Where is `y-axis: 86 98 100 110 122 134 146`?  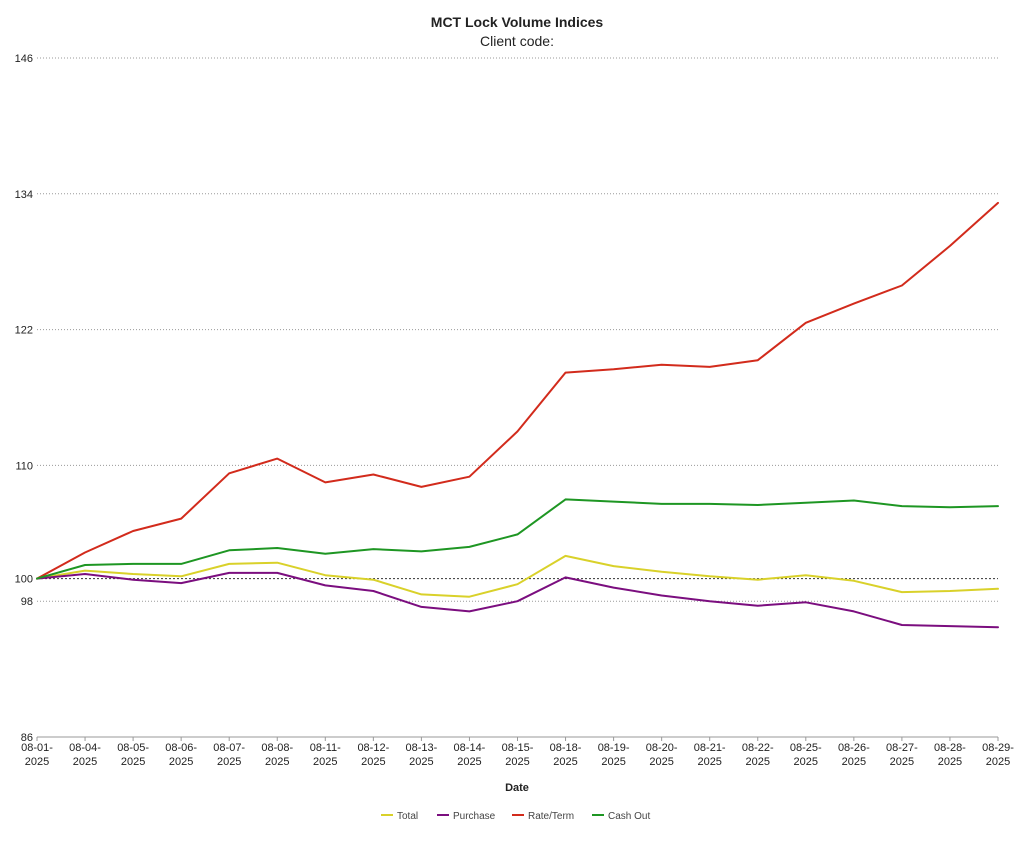 y-axis: 86 98 100 110 122 134 146 is located at coordinates (24, 398).